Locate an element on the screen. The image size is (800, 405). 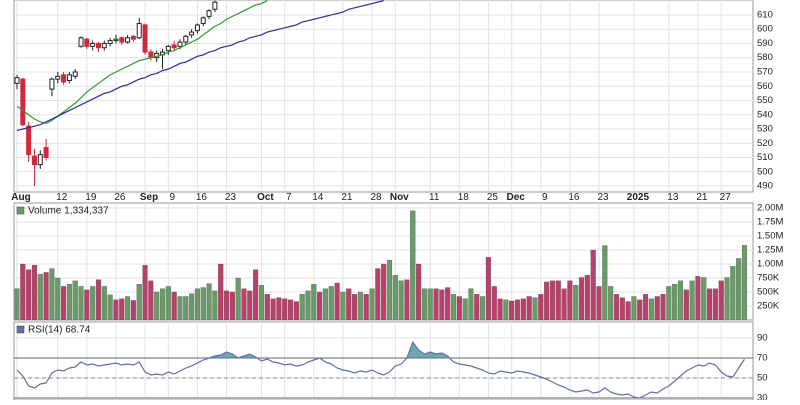
y-tick-label: 250K is located at coordinates (768, 306).